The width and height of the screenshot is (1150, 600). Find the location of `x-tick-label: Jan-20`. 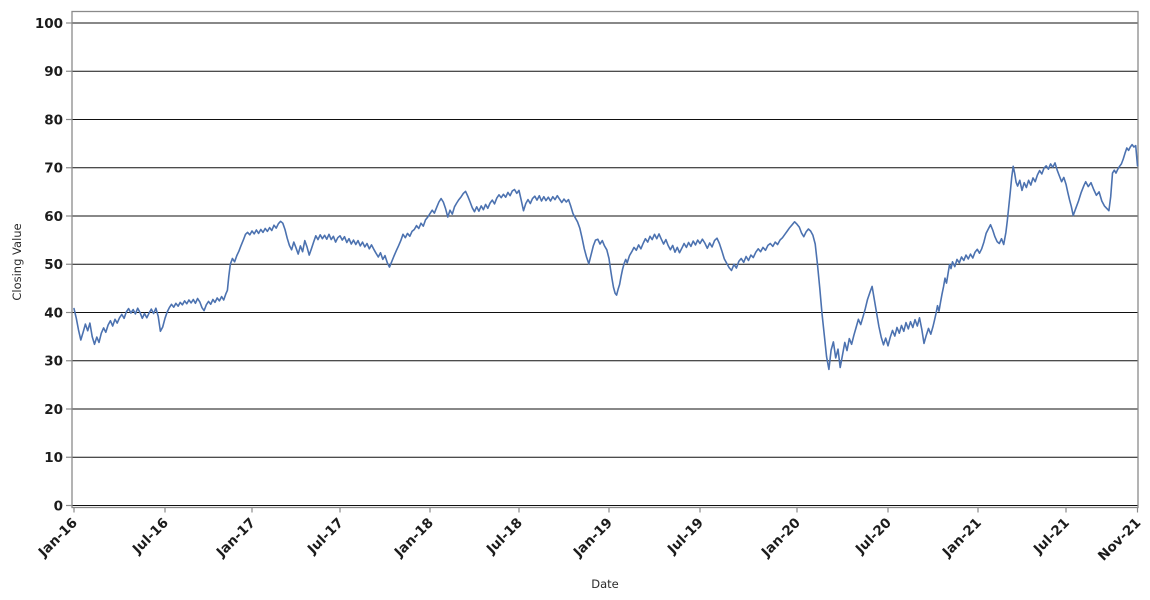

x-tick-label: Jan-20 is located at coordinates (781, 538).